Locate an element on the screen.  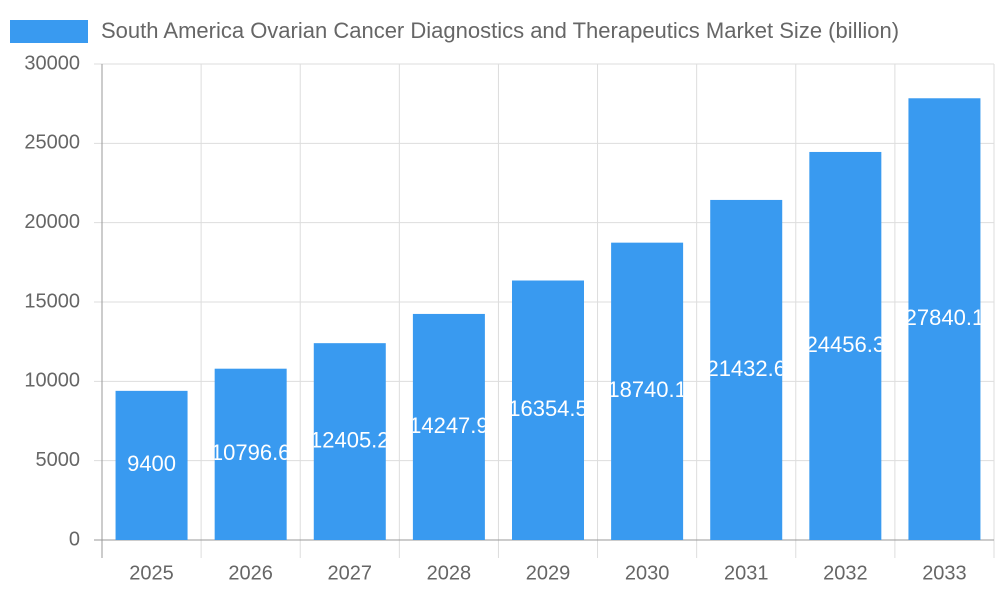
data-label: 12405.2 is located at coordinates (350, 439).